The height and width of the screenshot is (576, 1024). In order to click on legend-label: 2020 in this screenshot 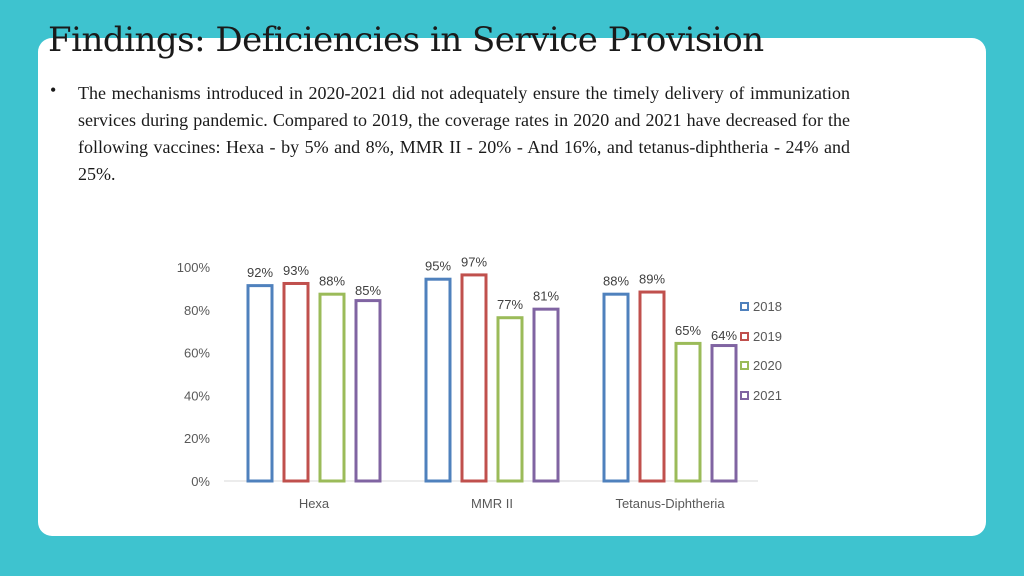, I will do `click(767, 366)`.